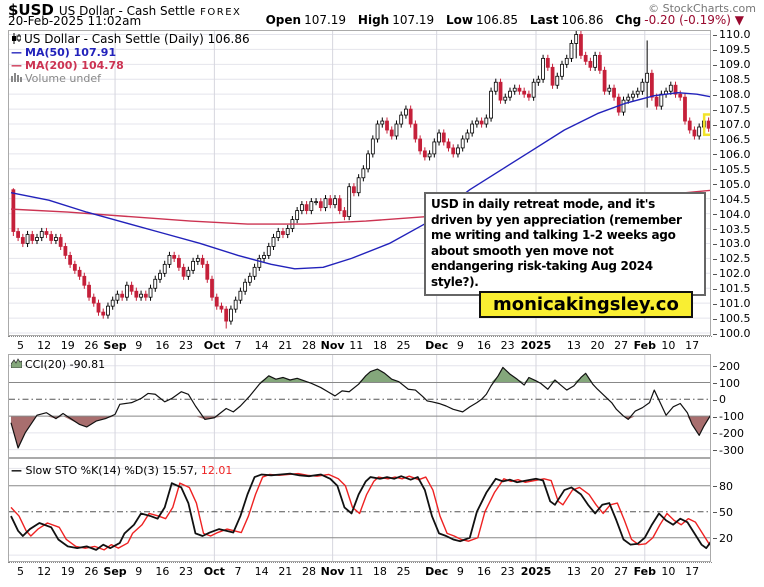 The height and width of the screenshot is (587, 764). Describe the element at coordinates (728, 433) in the screenshot. I see `y-tick-label: -200` at that location.